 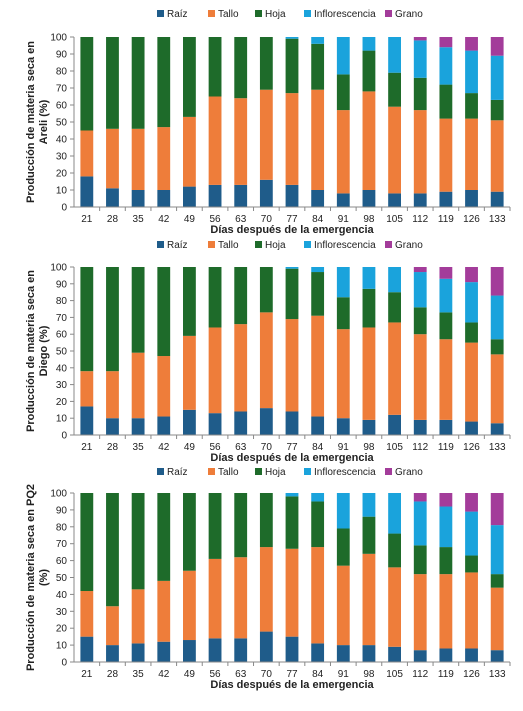 What do you see at coordinates (164, 447) in the screenshot?
I see `x-tick-label: 42` at bounding box center [164, 447].